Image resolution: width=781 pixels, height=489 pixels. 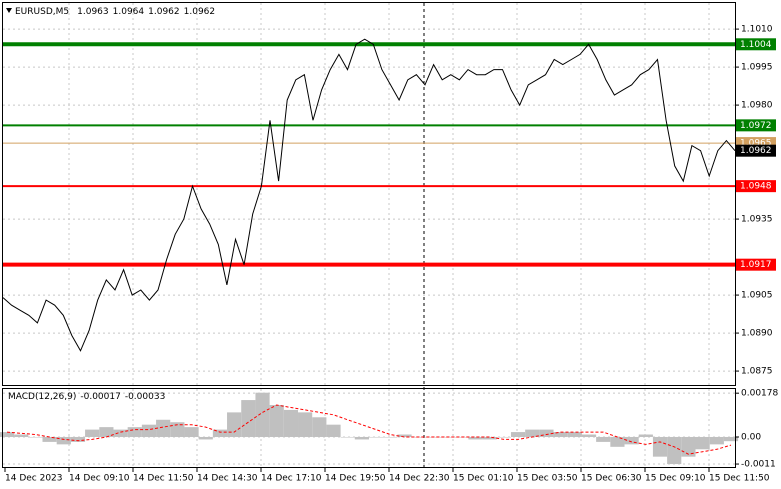 What do you see at coordinates (757, 106) in the screenshot?
I see `y-tick-label: 1.0980` at bounding box center [757, 106].